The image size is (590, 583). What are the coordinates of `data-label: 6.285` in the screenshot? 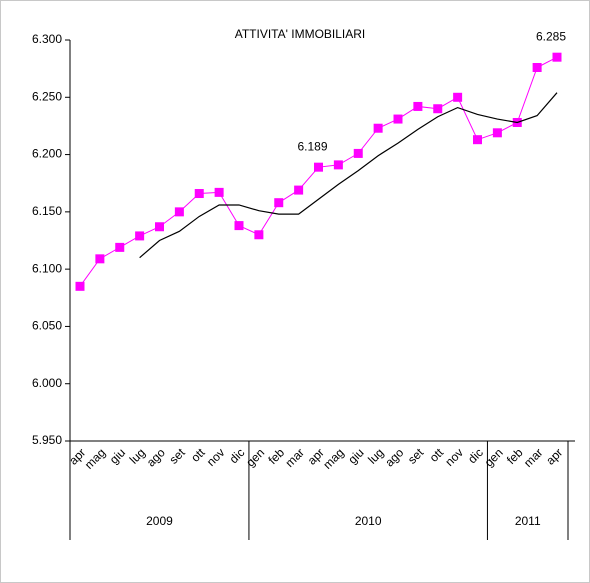 It's located at (551, 36).